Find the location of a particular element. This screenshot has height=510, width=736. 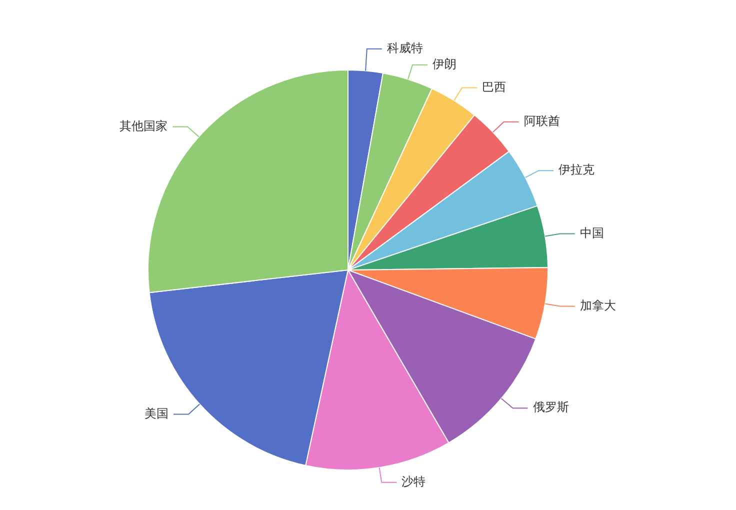

slice-label: 科威特 is located at coordinates (404, 48).